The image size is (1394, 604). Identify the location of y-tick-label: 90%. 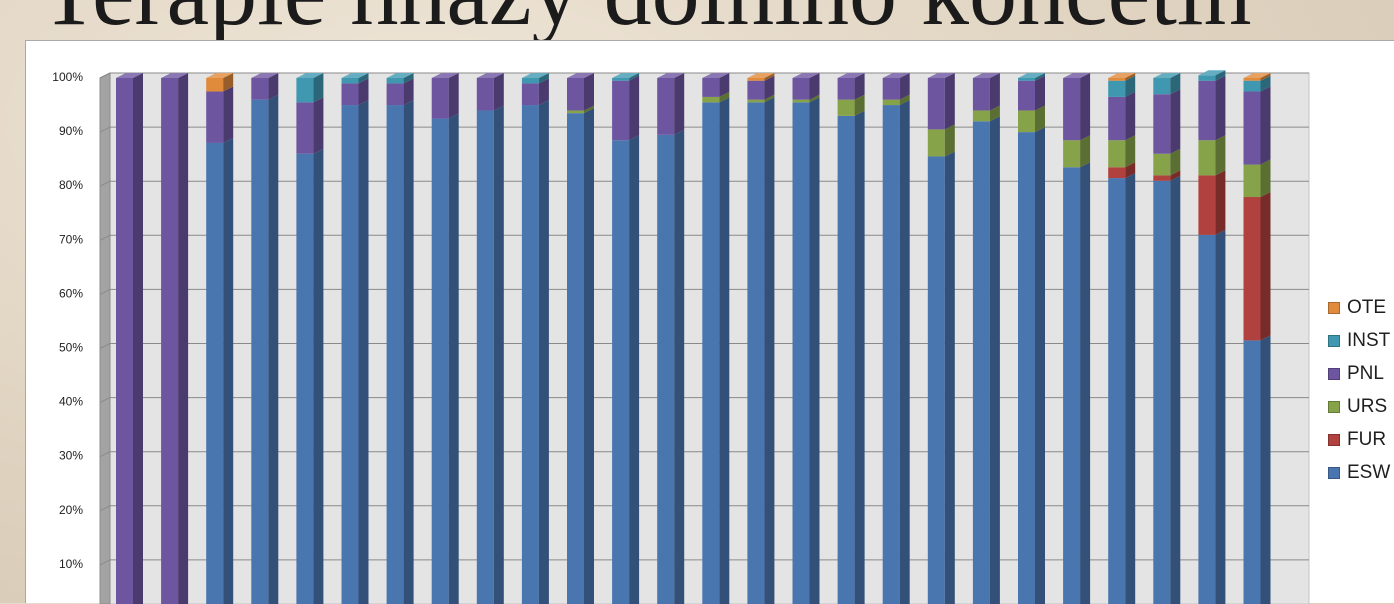
(71, 131).